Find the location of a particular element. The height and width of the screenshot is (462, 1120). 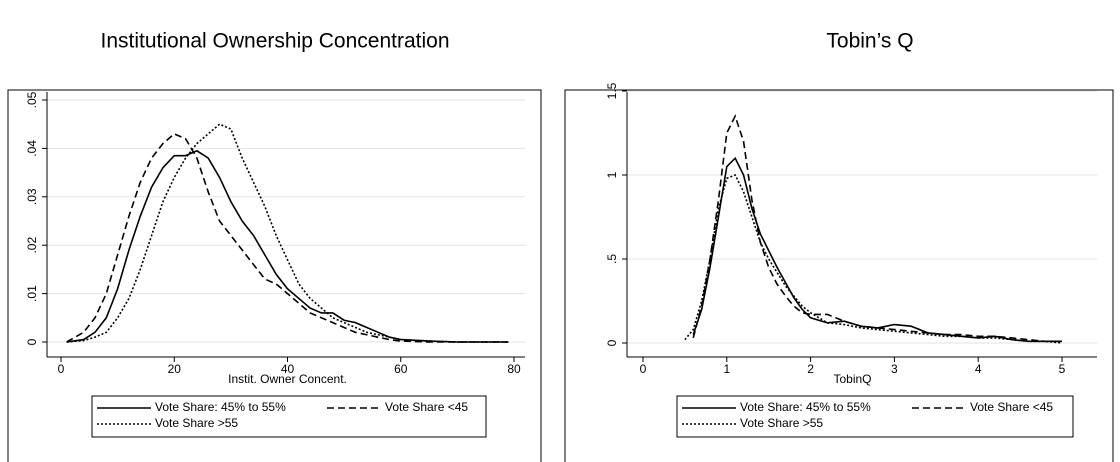

x-axis-label: TobinQ is located at coordinates (852, 379).